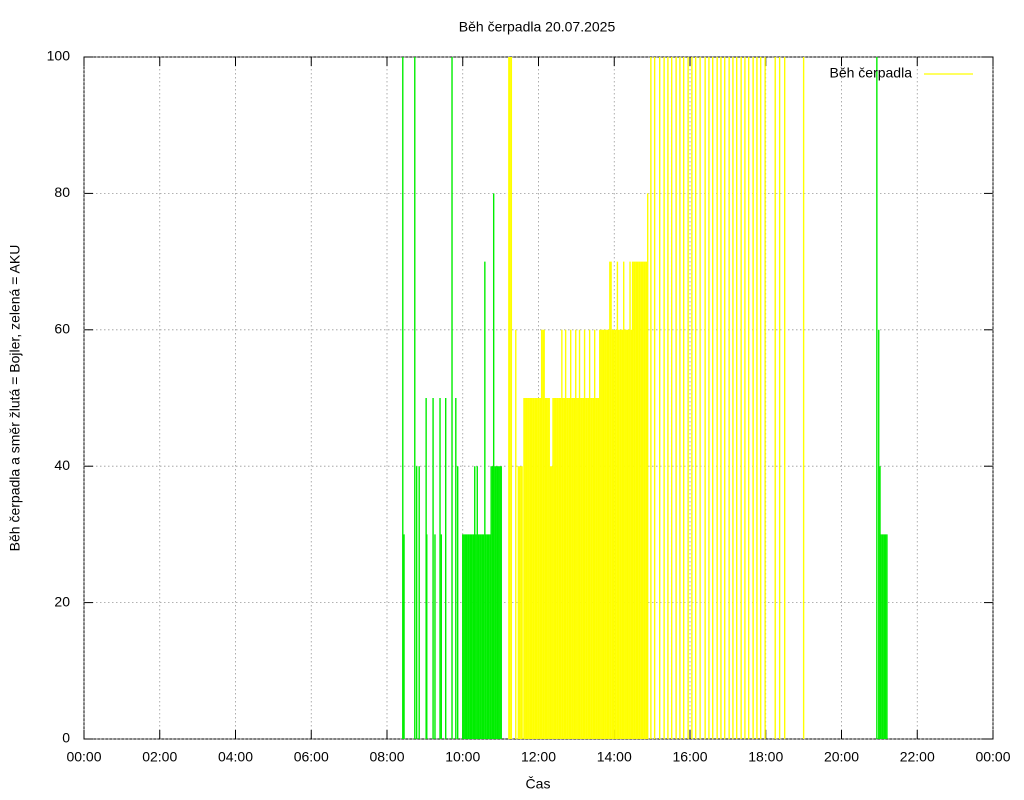 The width and height of the screenshot is (1024, 800). What do you see at coordinates (614, 757) in the screenshot?
I see `x-tick-label: 14:00` at bounding box center [614, 757].